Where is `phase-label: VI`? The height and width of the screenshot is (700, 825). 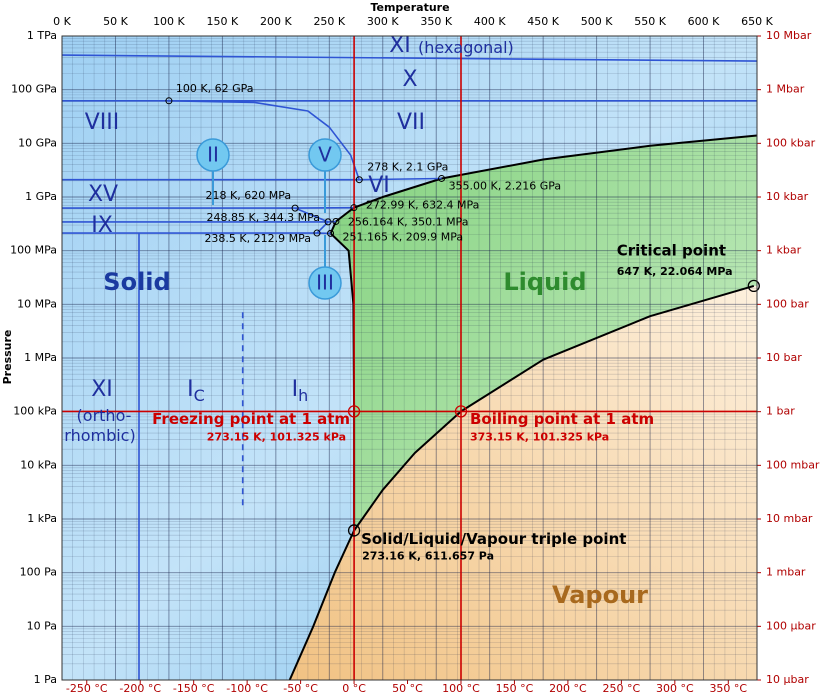 phase-label: VI is located at coordinates (379, 185).